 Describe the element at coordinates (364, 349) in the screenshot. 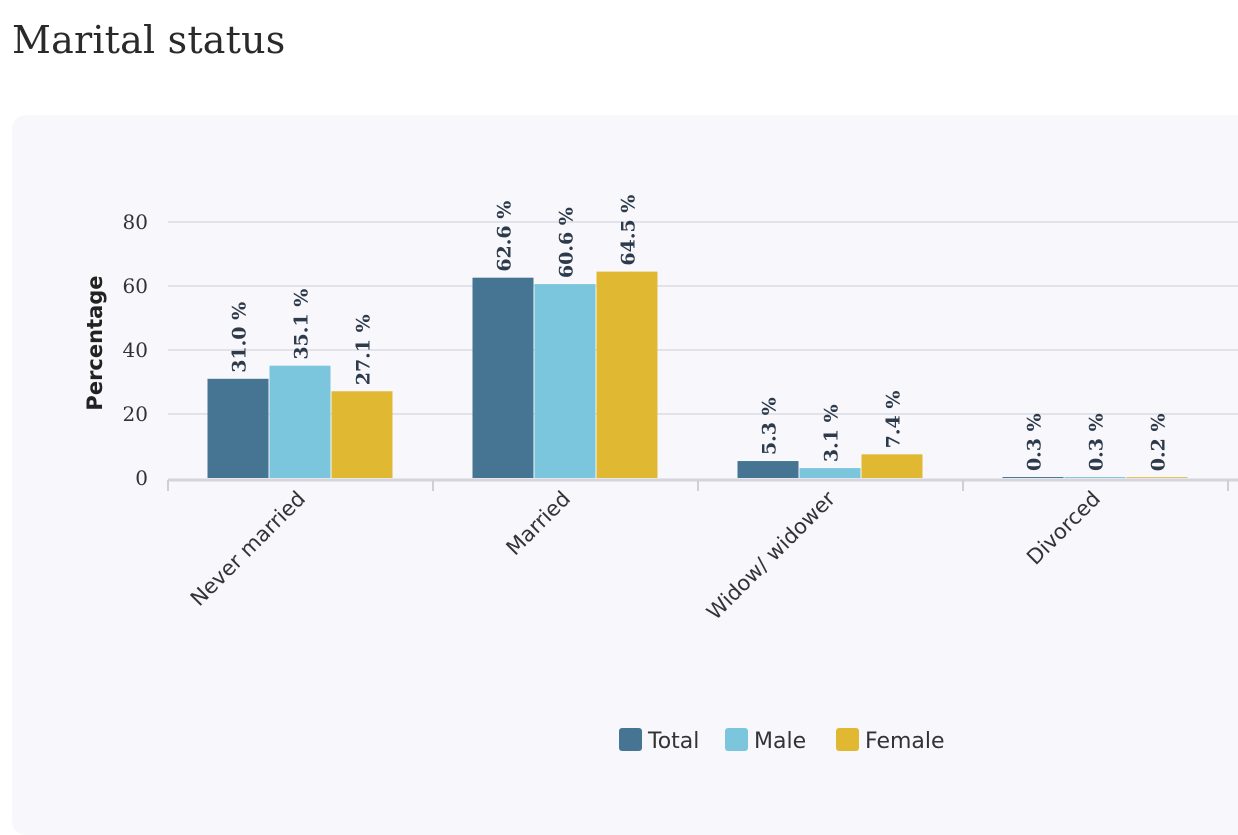

I see `data-label: 27.1 %` at that location.